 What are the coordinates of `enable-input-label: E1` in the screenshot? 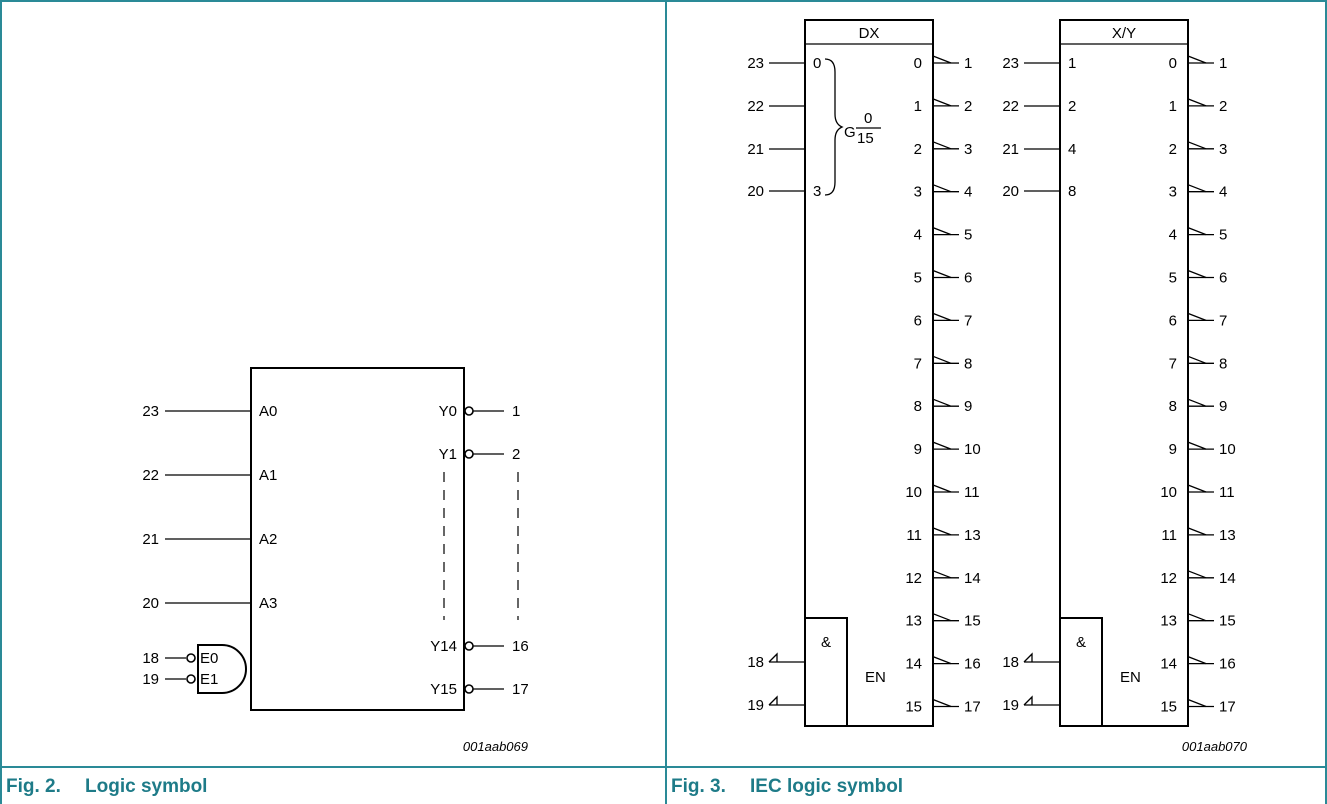 It's located at (209, 679).